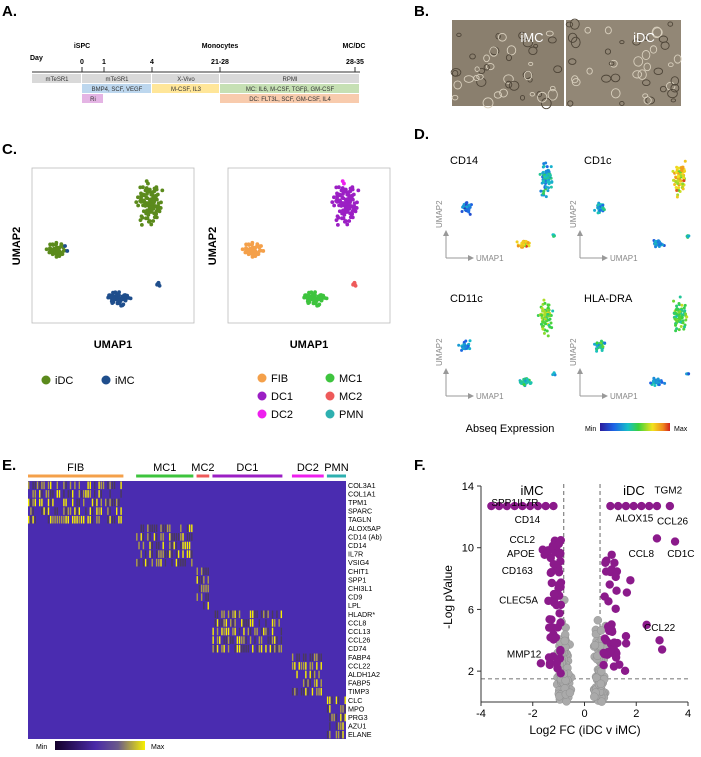 The width and height of the screenshot is (701, 757). Describe the element at coordinates (158, 747) in the screenshot. I see `heatmap-scale-max: Max` at that location.